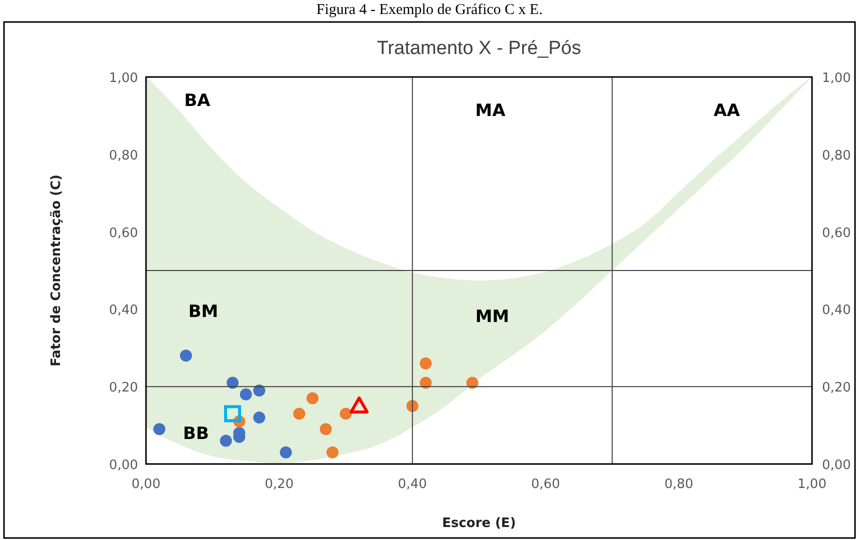 This screenshot has width=859, height=540. What do you see at coordinates (836, 465) in the screenshot?
I see `y2-tick-label: 0,00` at bounding box center [836, 465].